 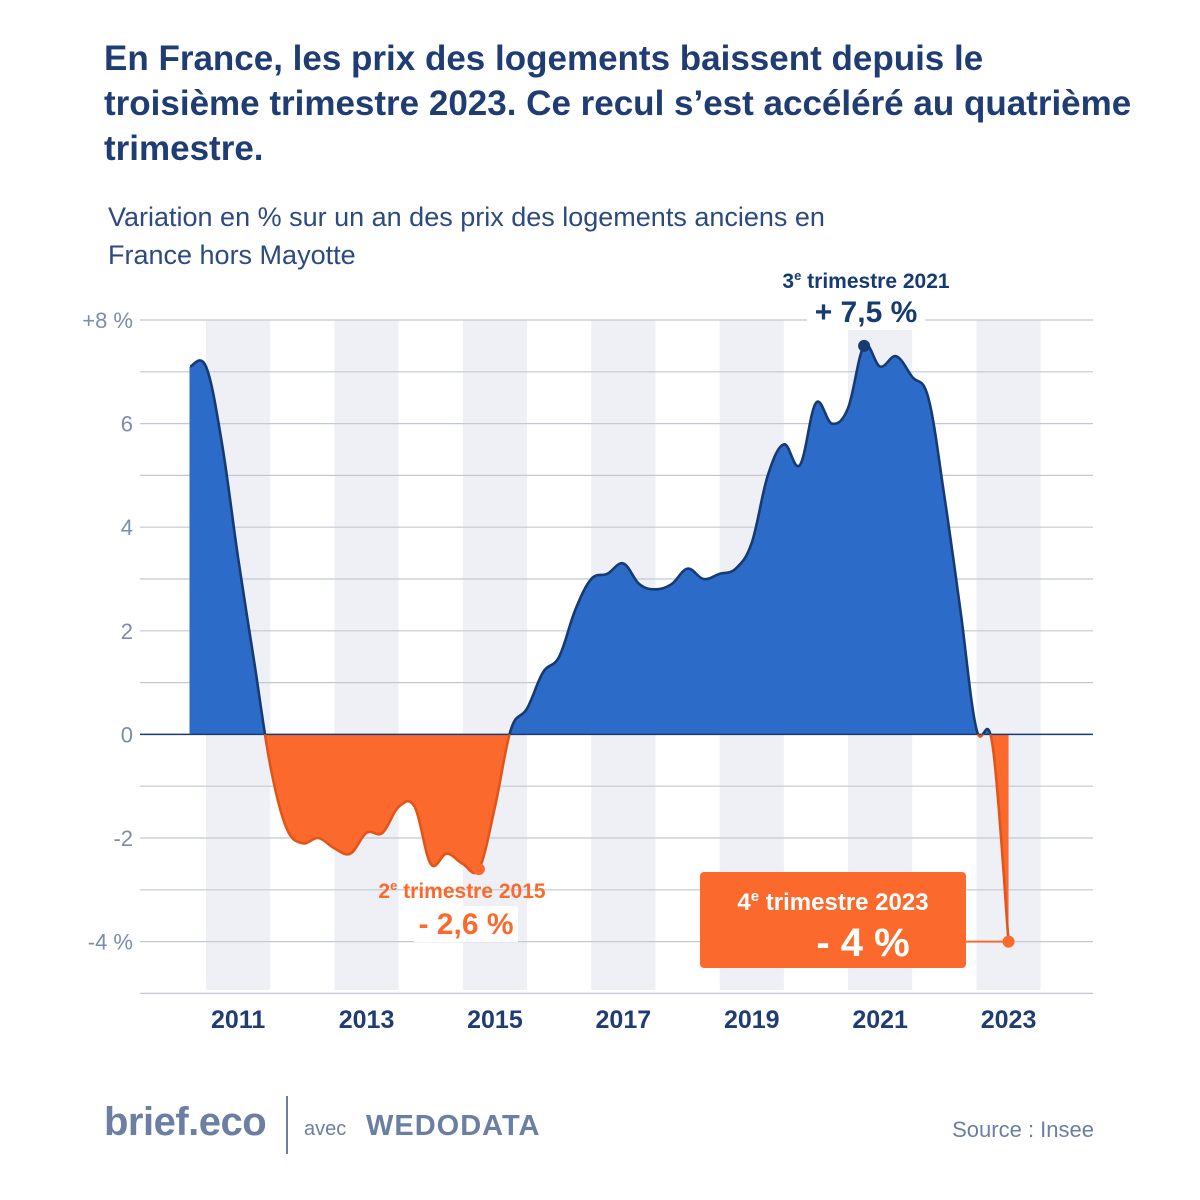 What do you see at coordinates (127, 734) in the screenshot?
I see `y-tick-label: 0` at bounding box center [127, 734].